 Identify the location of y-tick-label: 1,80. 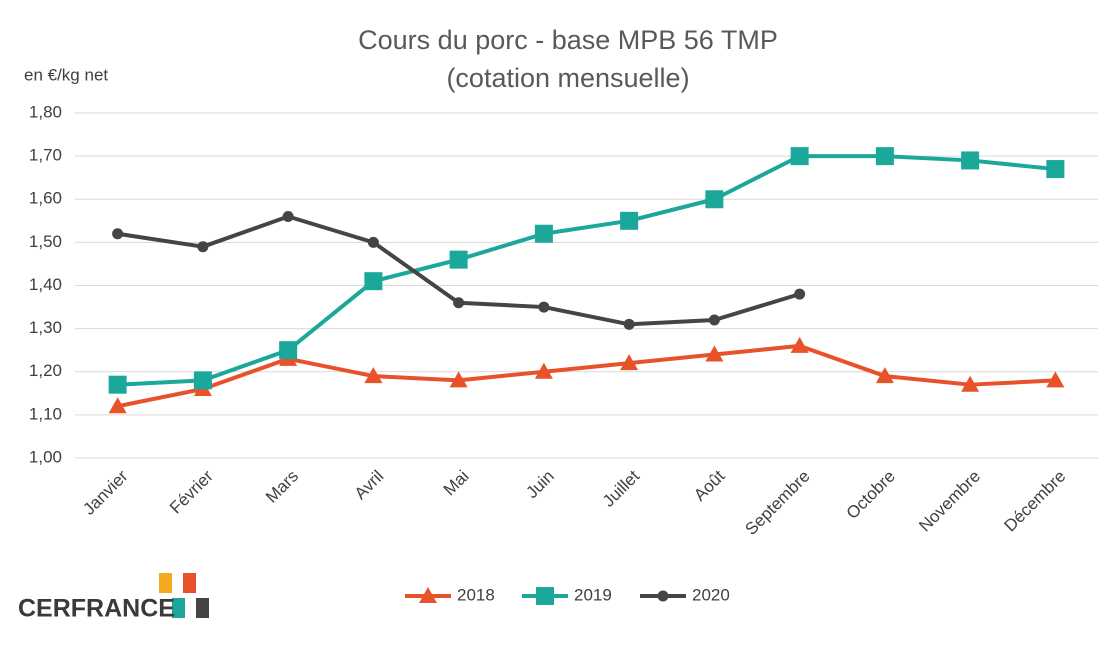
(45, 111).